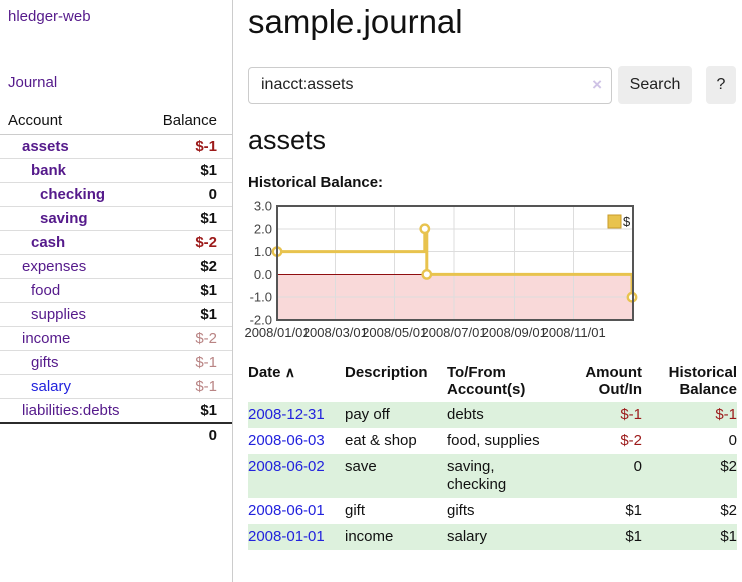 The height and width of the screenshot is (582, 742). I want to click on svg-text: 2008/11/01, so click(574, 332).